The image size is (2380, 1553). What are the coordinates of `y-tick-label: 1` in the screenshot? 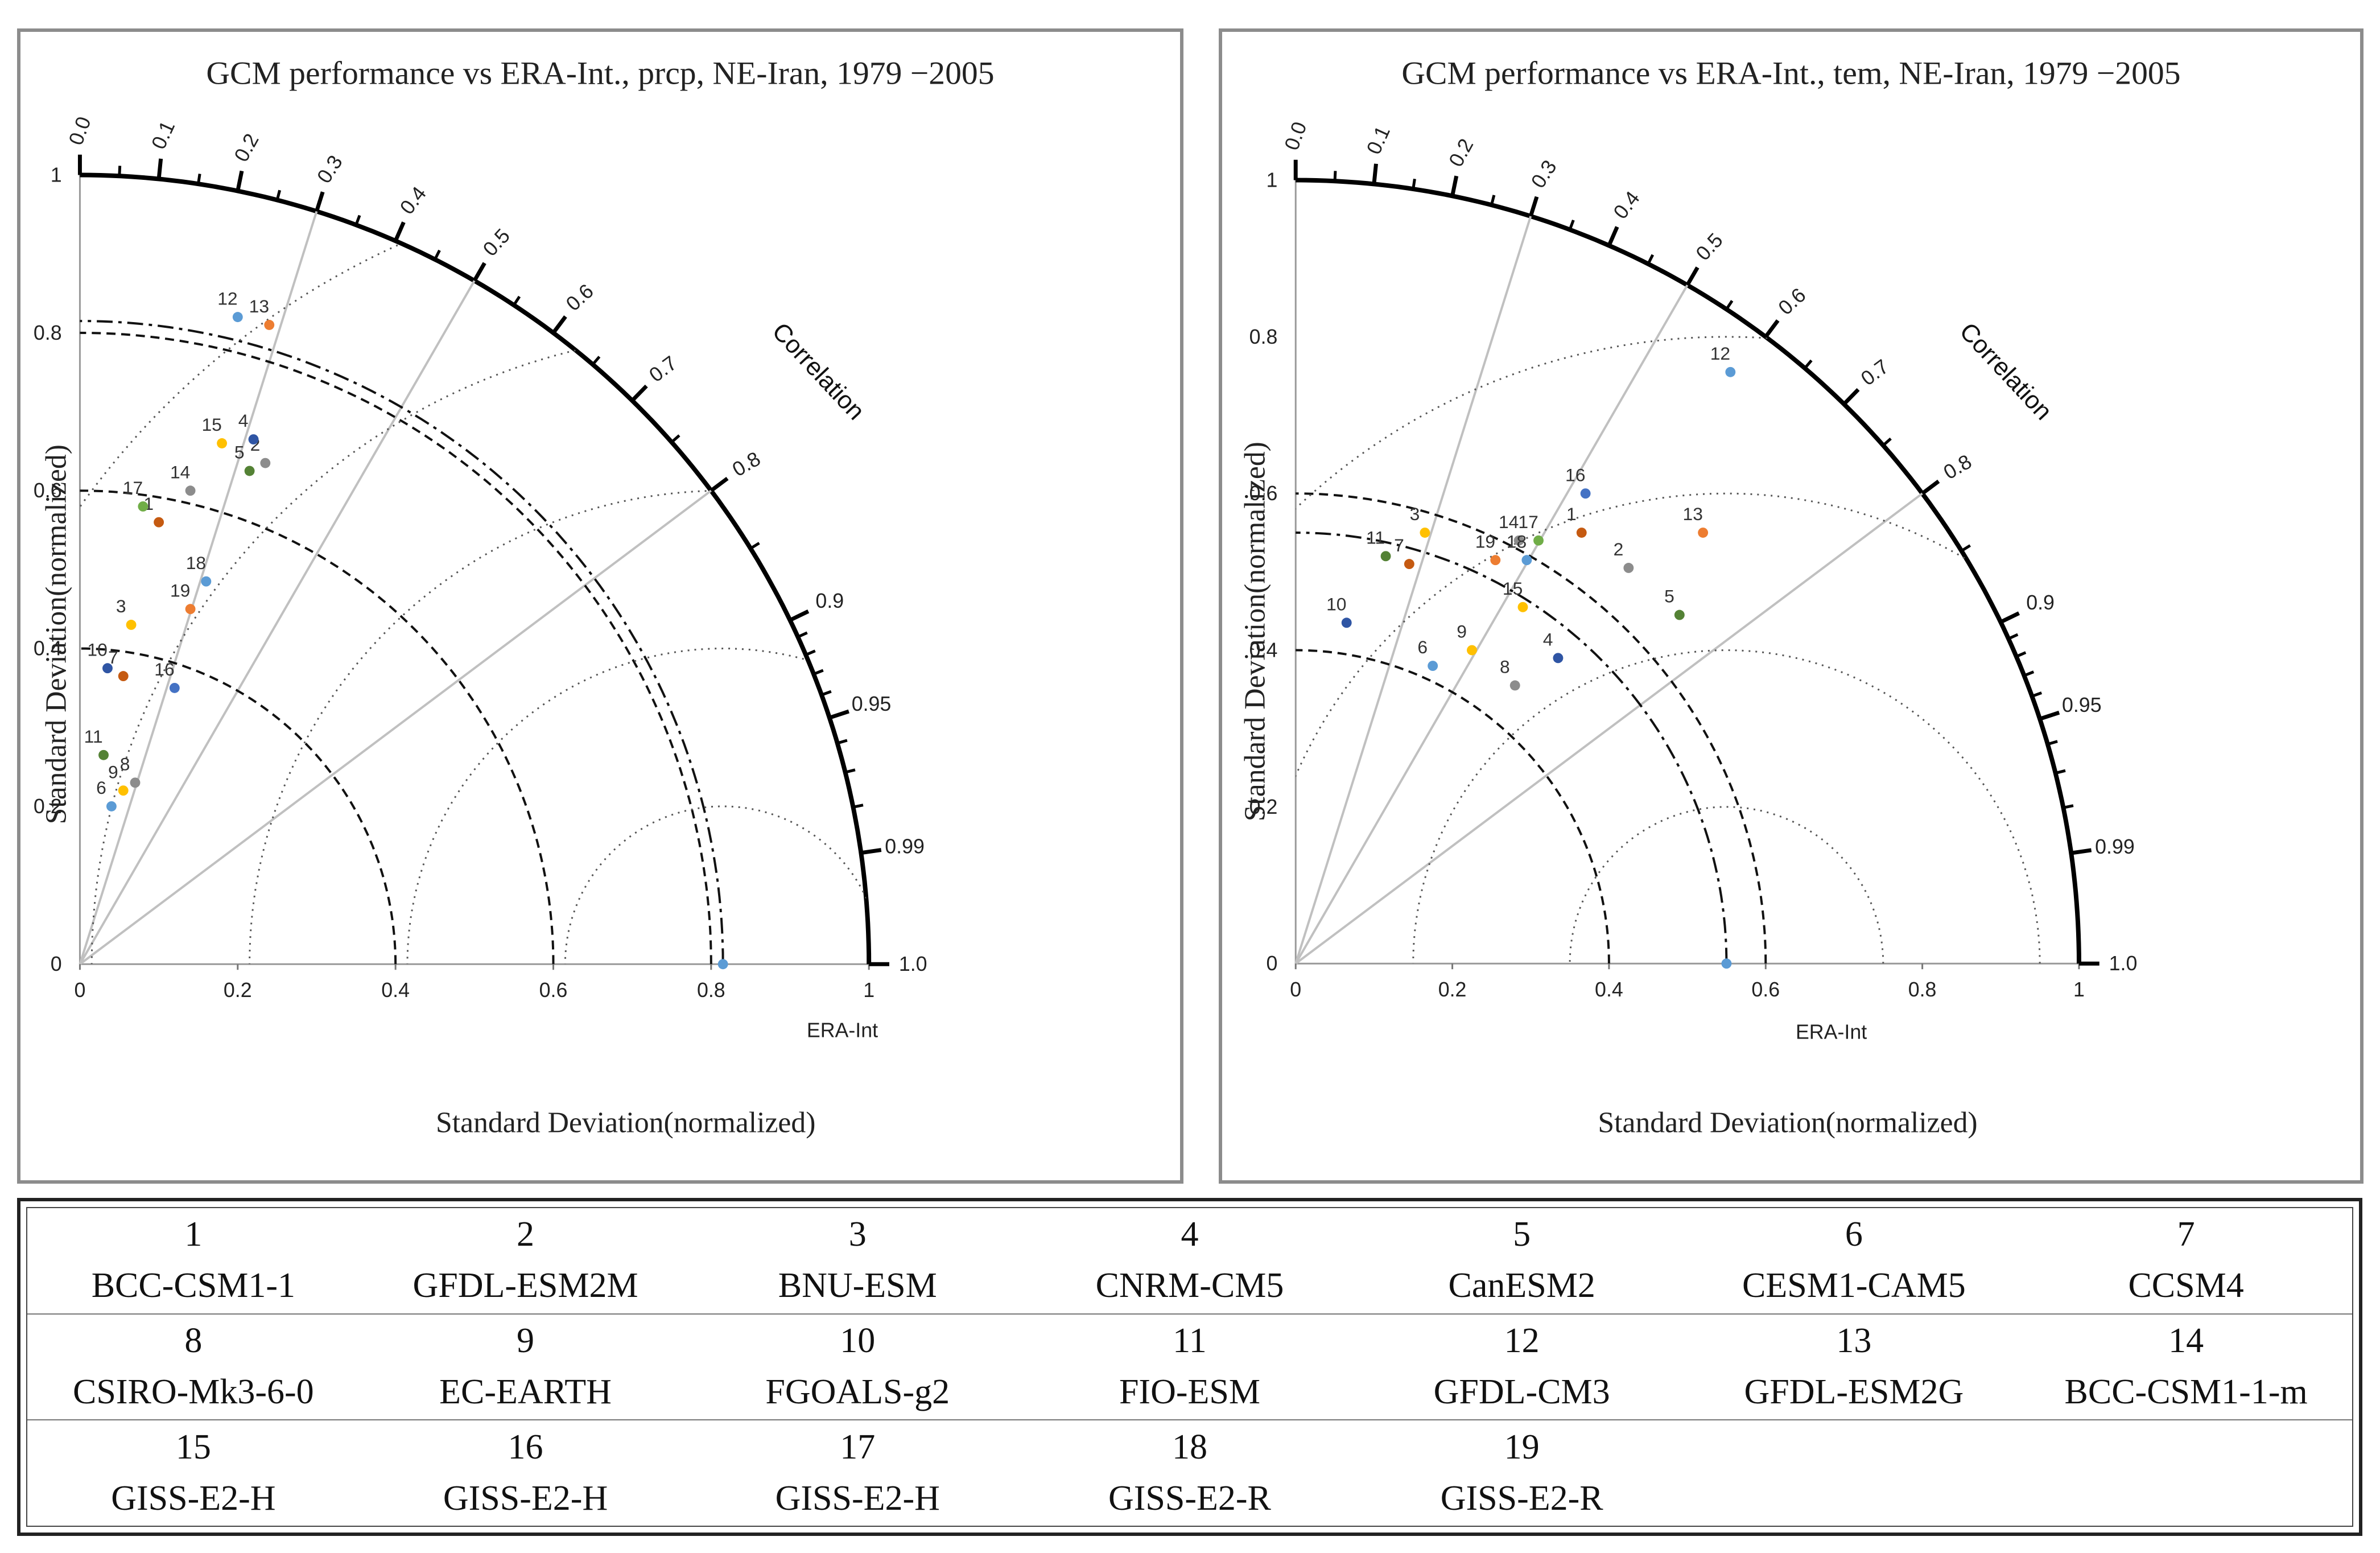 It's located at (56, 174).